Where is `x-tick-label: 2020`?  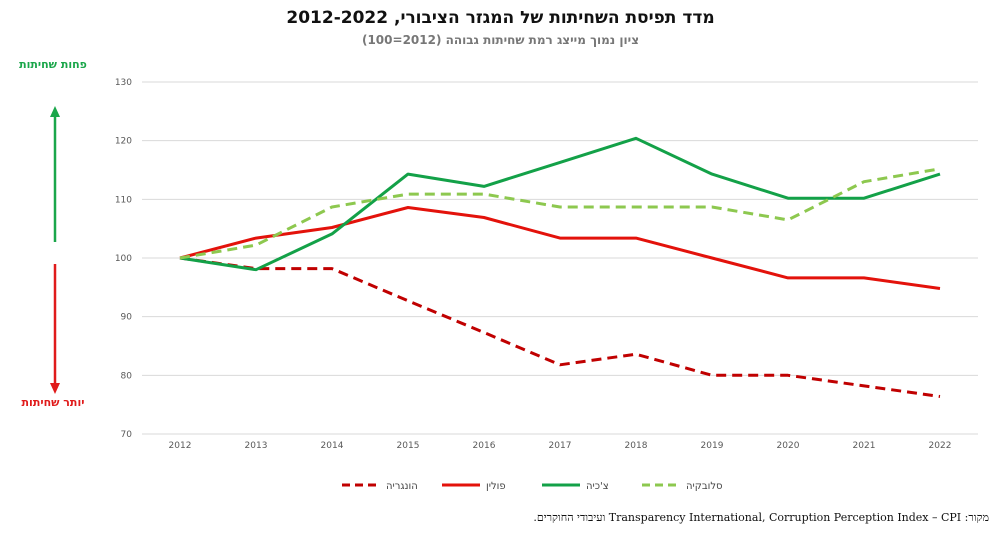 x-tick-label: 2020 is located at coordinates (788, 446).